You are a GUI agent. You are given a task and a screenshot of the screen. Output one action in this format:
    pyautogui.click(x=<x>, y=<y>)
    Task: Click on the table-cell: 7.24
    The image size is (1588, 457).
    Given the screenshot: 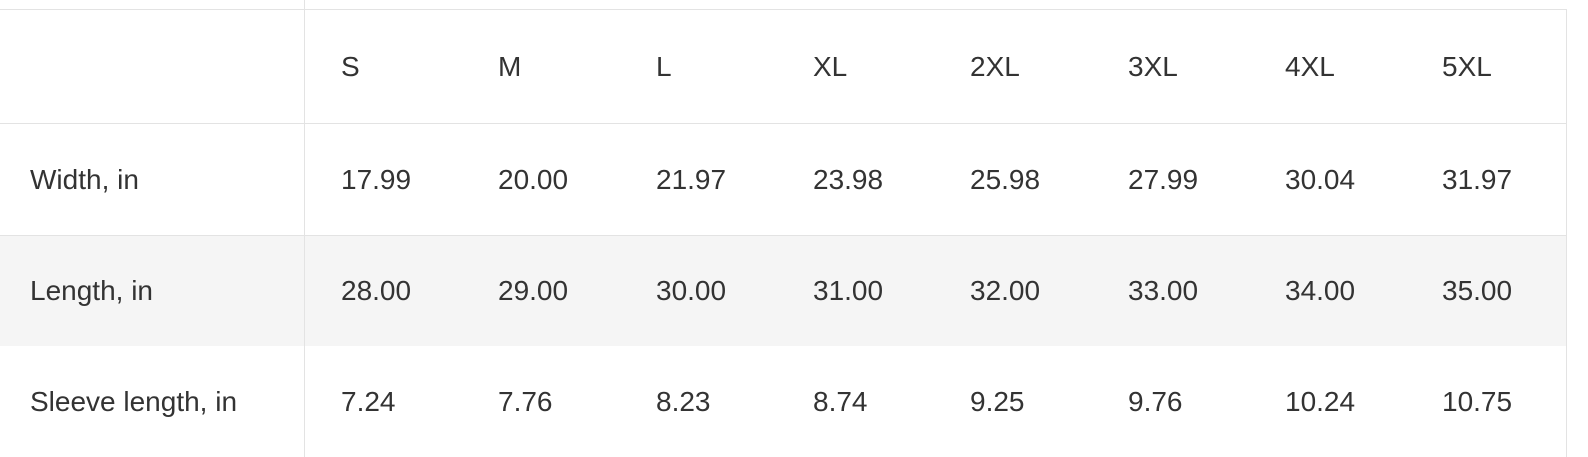 What is the action you would take?
    pyautogui.click(x=368, y=401)
    